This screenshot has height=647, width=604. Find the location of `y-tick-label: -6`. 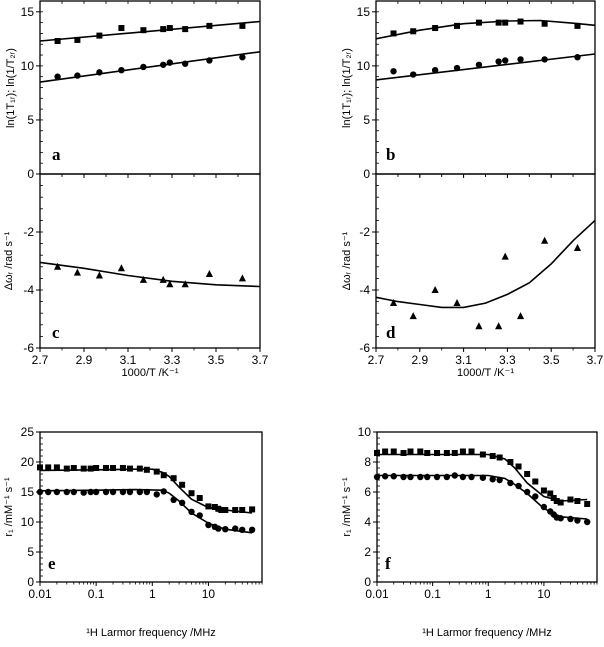

y-tick-label: -6 is located at coordinates (28, 348).